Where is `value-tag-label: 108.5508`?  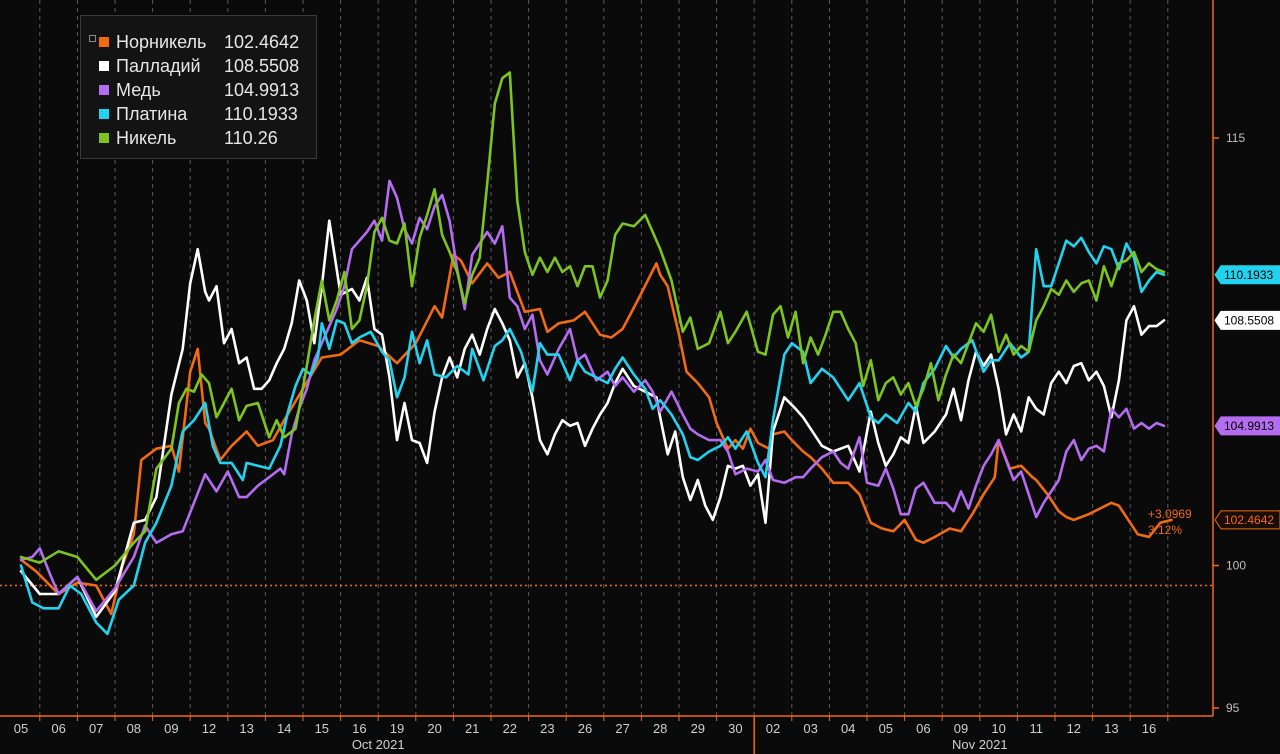
value-tag-label: 108.5508 is located at coordinates (1249, 320).